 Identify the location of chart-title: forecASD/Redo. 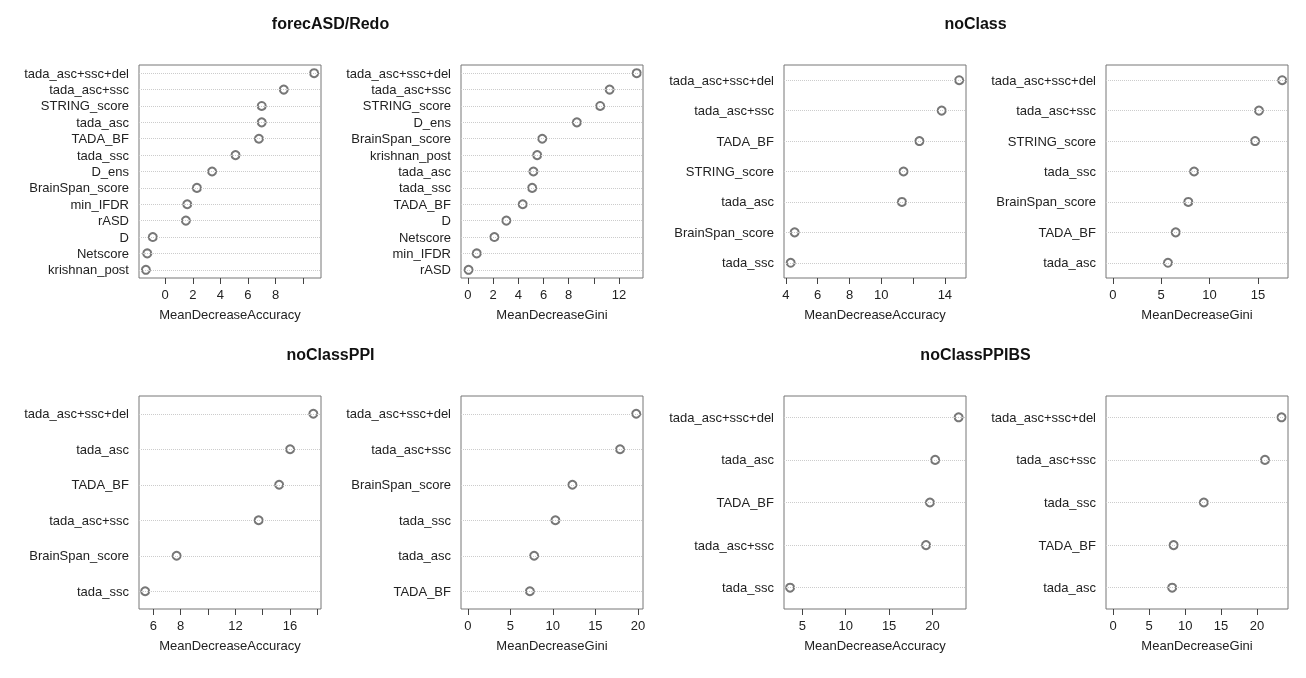
(330, 24).